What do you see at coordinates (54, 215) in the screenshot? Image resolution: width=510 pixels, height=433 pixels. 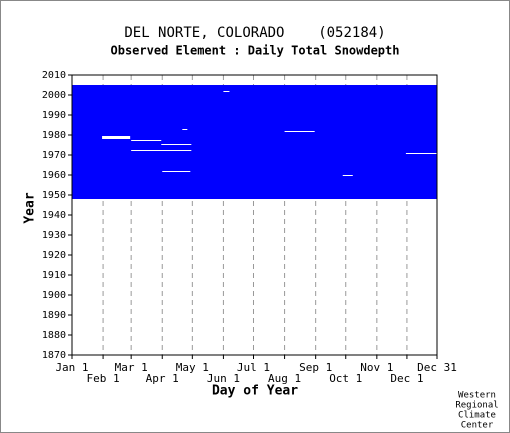 I see `y-tick-label: 1940` at bounding box center [54, 215].